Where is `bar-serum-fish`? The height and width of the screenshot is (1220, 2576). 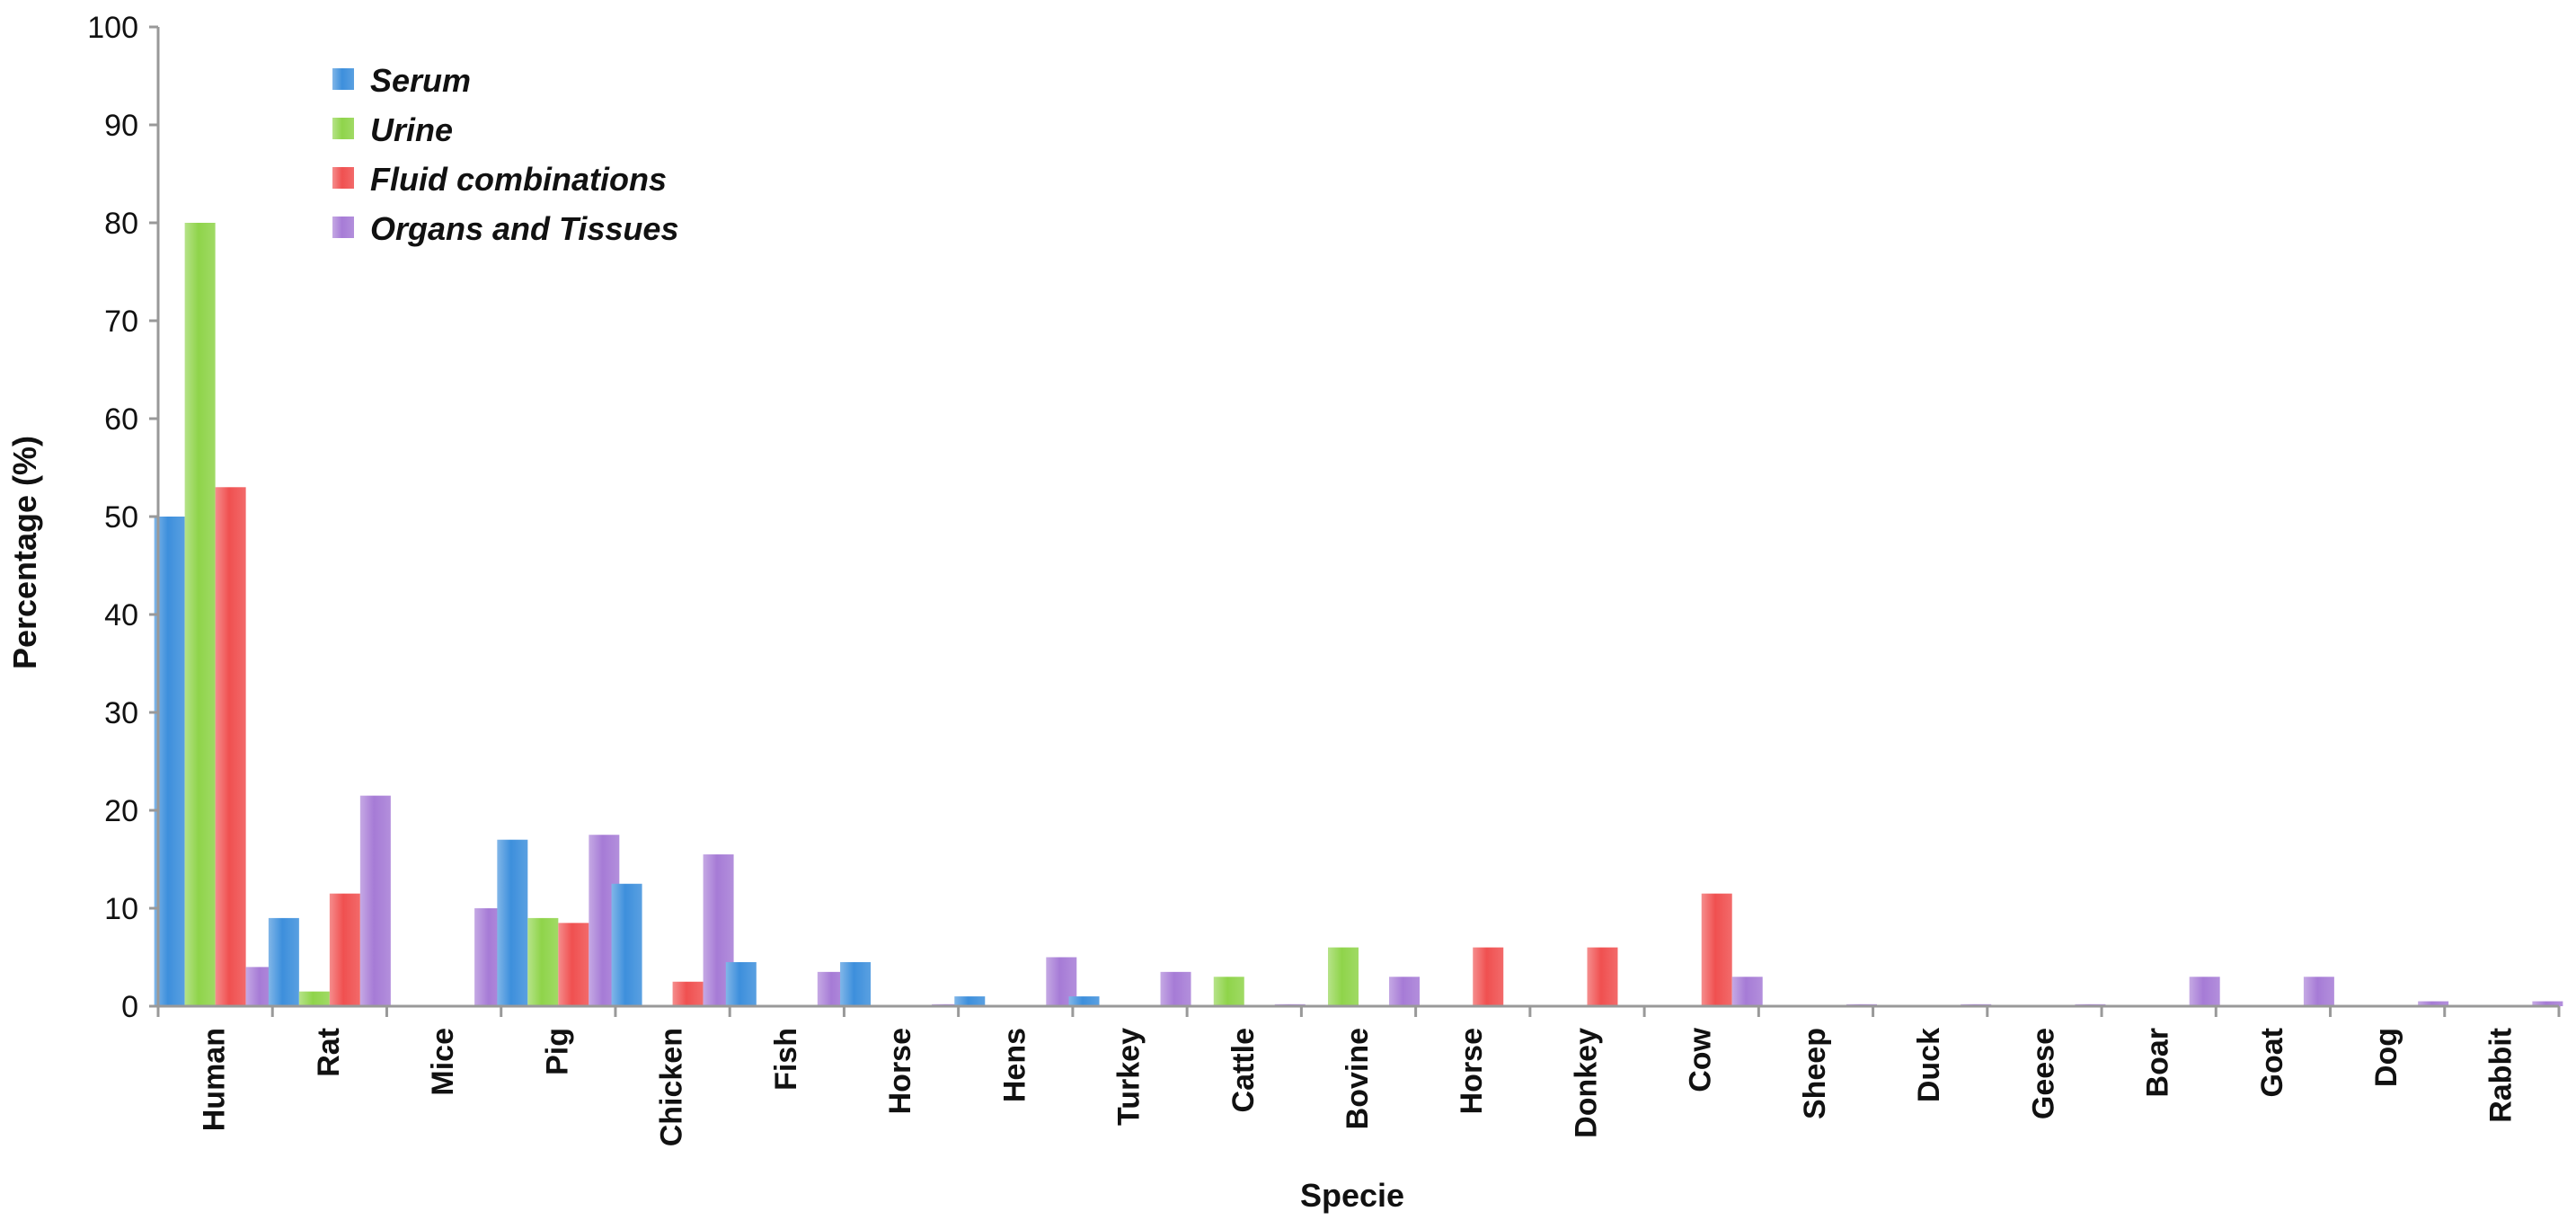
bar-serum-fish is located at coordinates (741, 983).